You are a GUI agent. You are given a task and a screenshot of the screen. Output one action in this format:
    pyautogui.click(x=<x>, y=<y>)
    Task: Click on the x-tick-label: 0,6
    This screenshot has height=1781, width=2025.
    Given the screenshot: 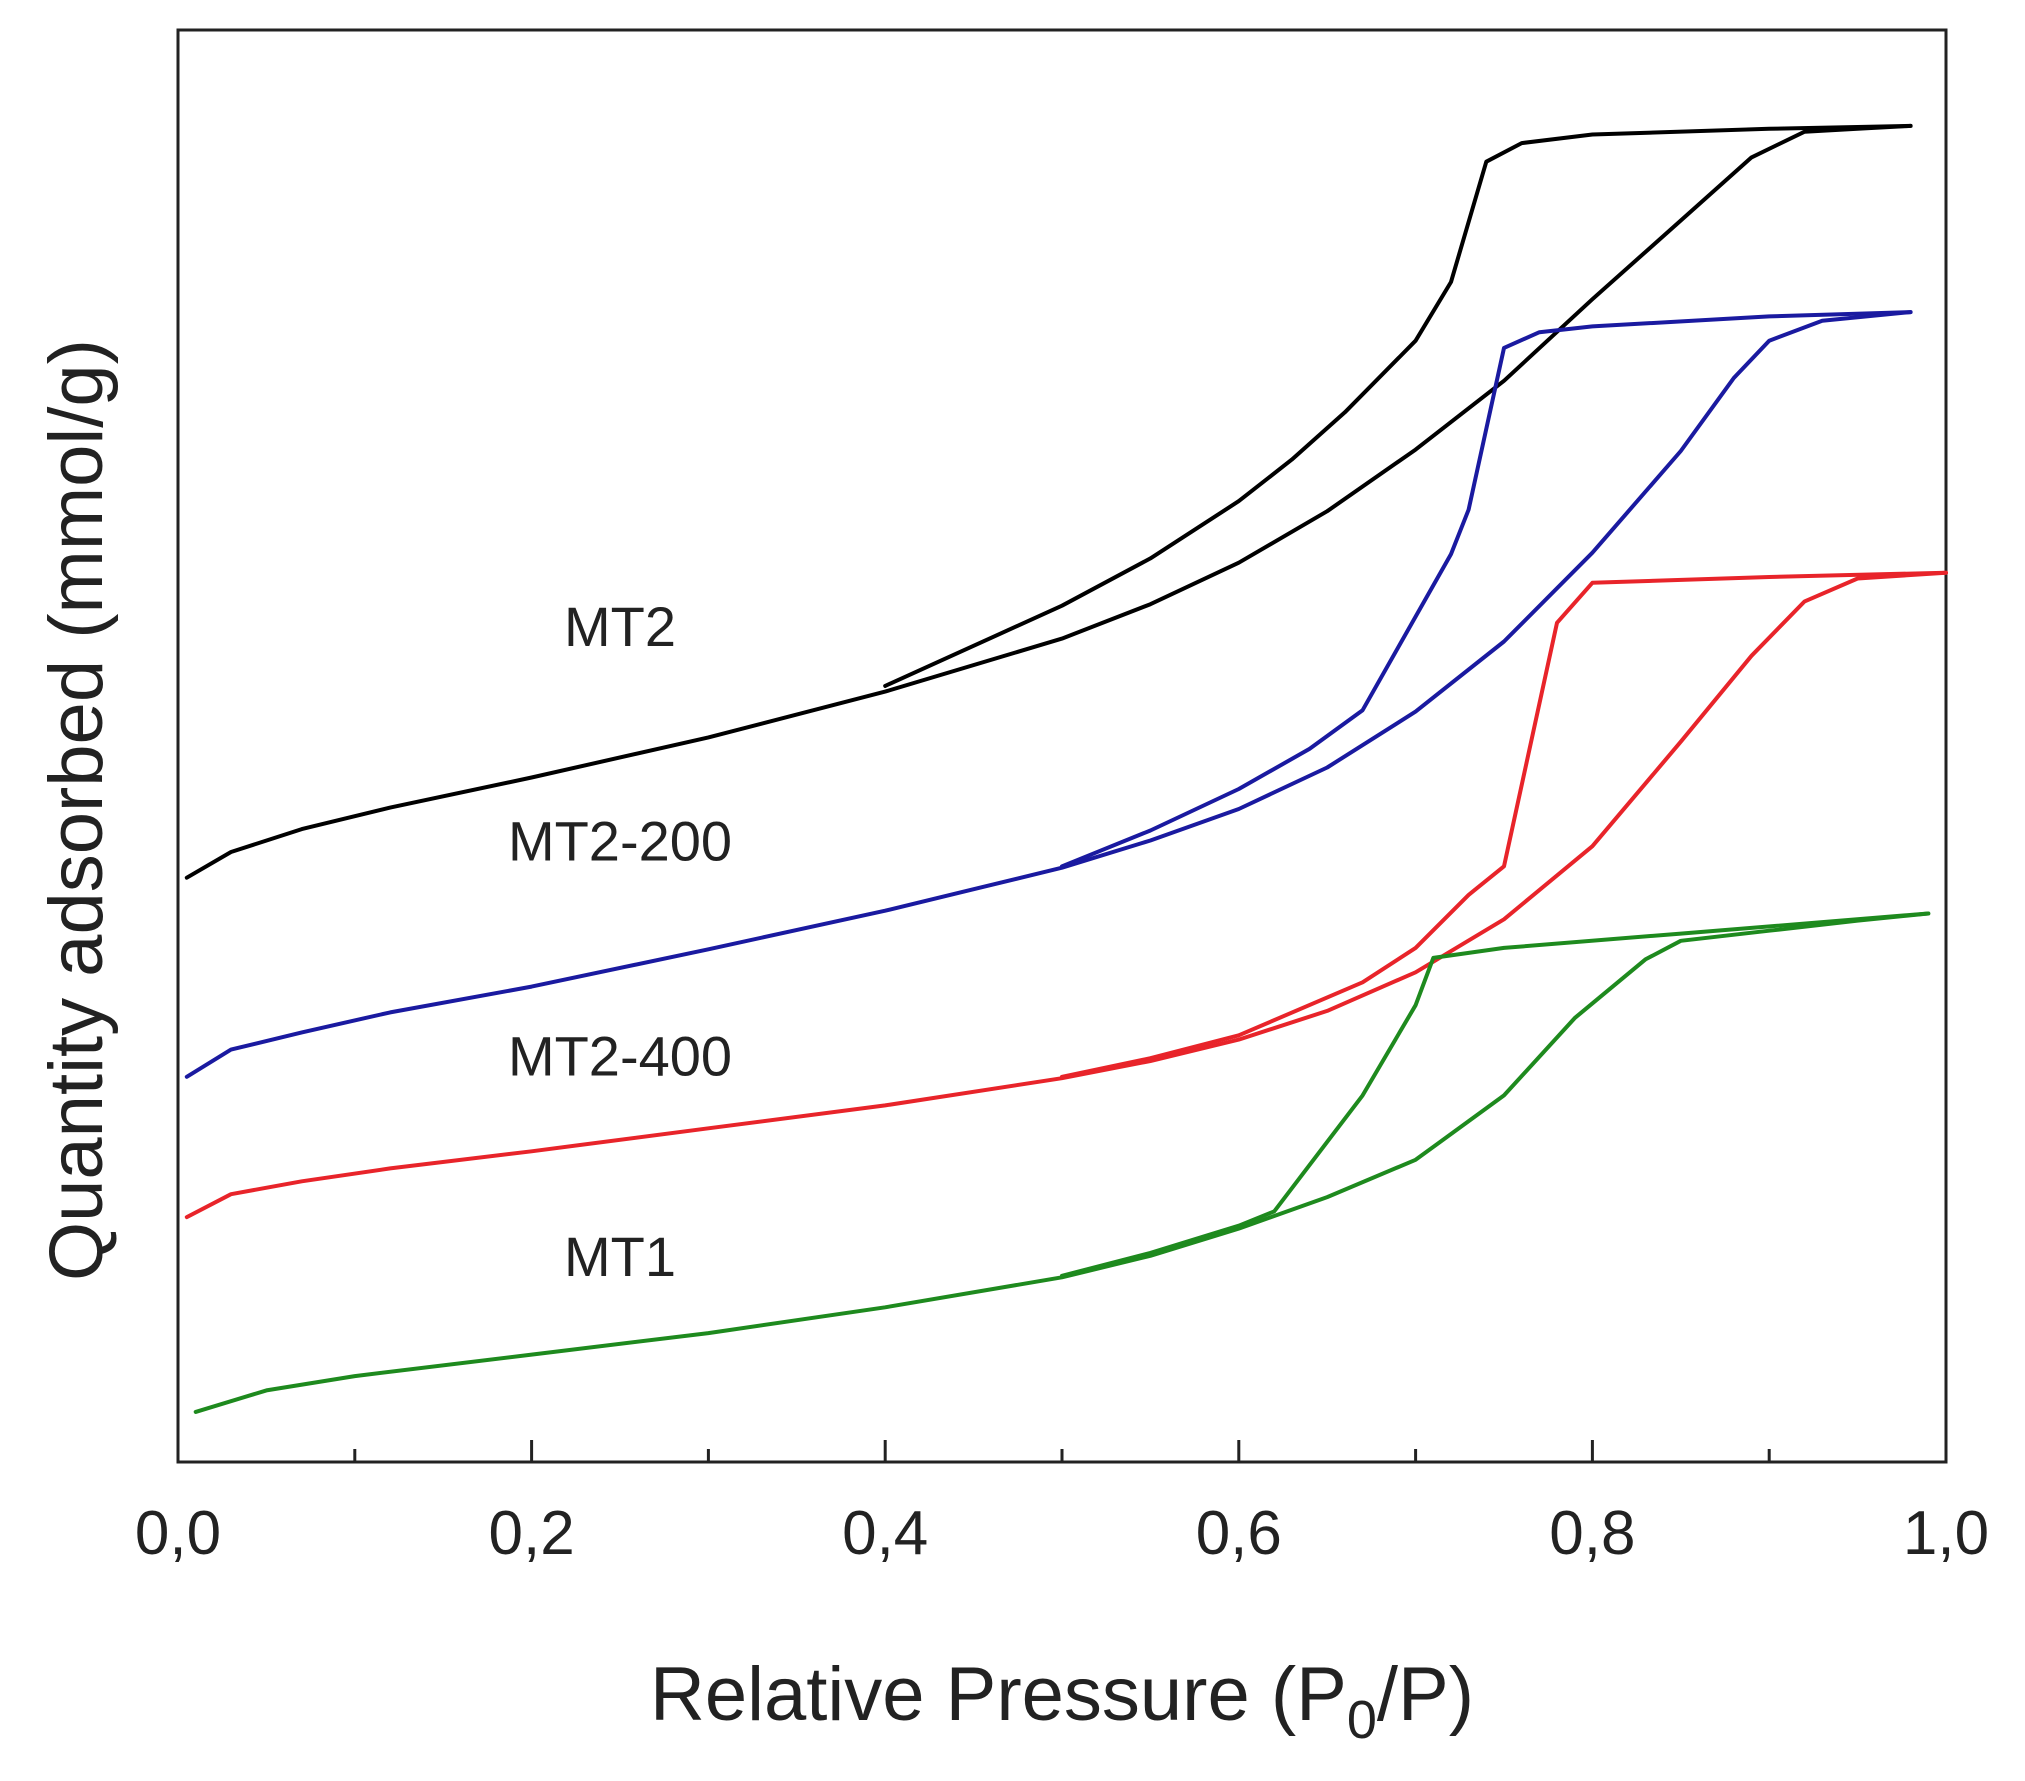 What is the action you would take?
    pyautogui.click(x=1239, y=1533)
    